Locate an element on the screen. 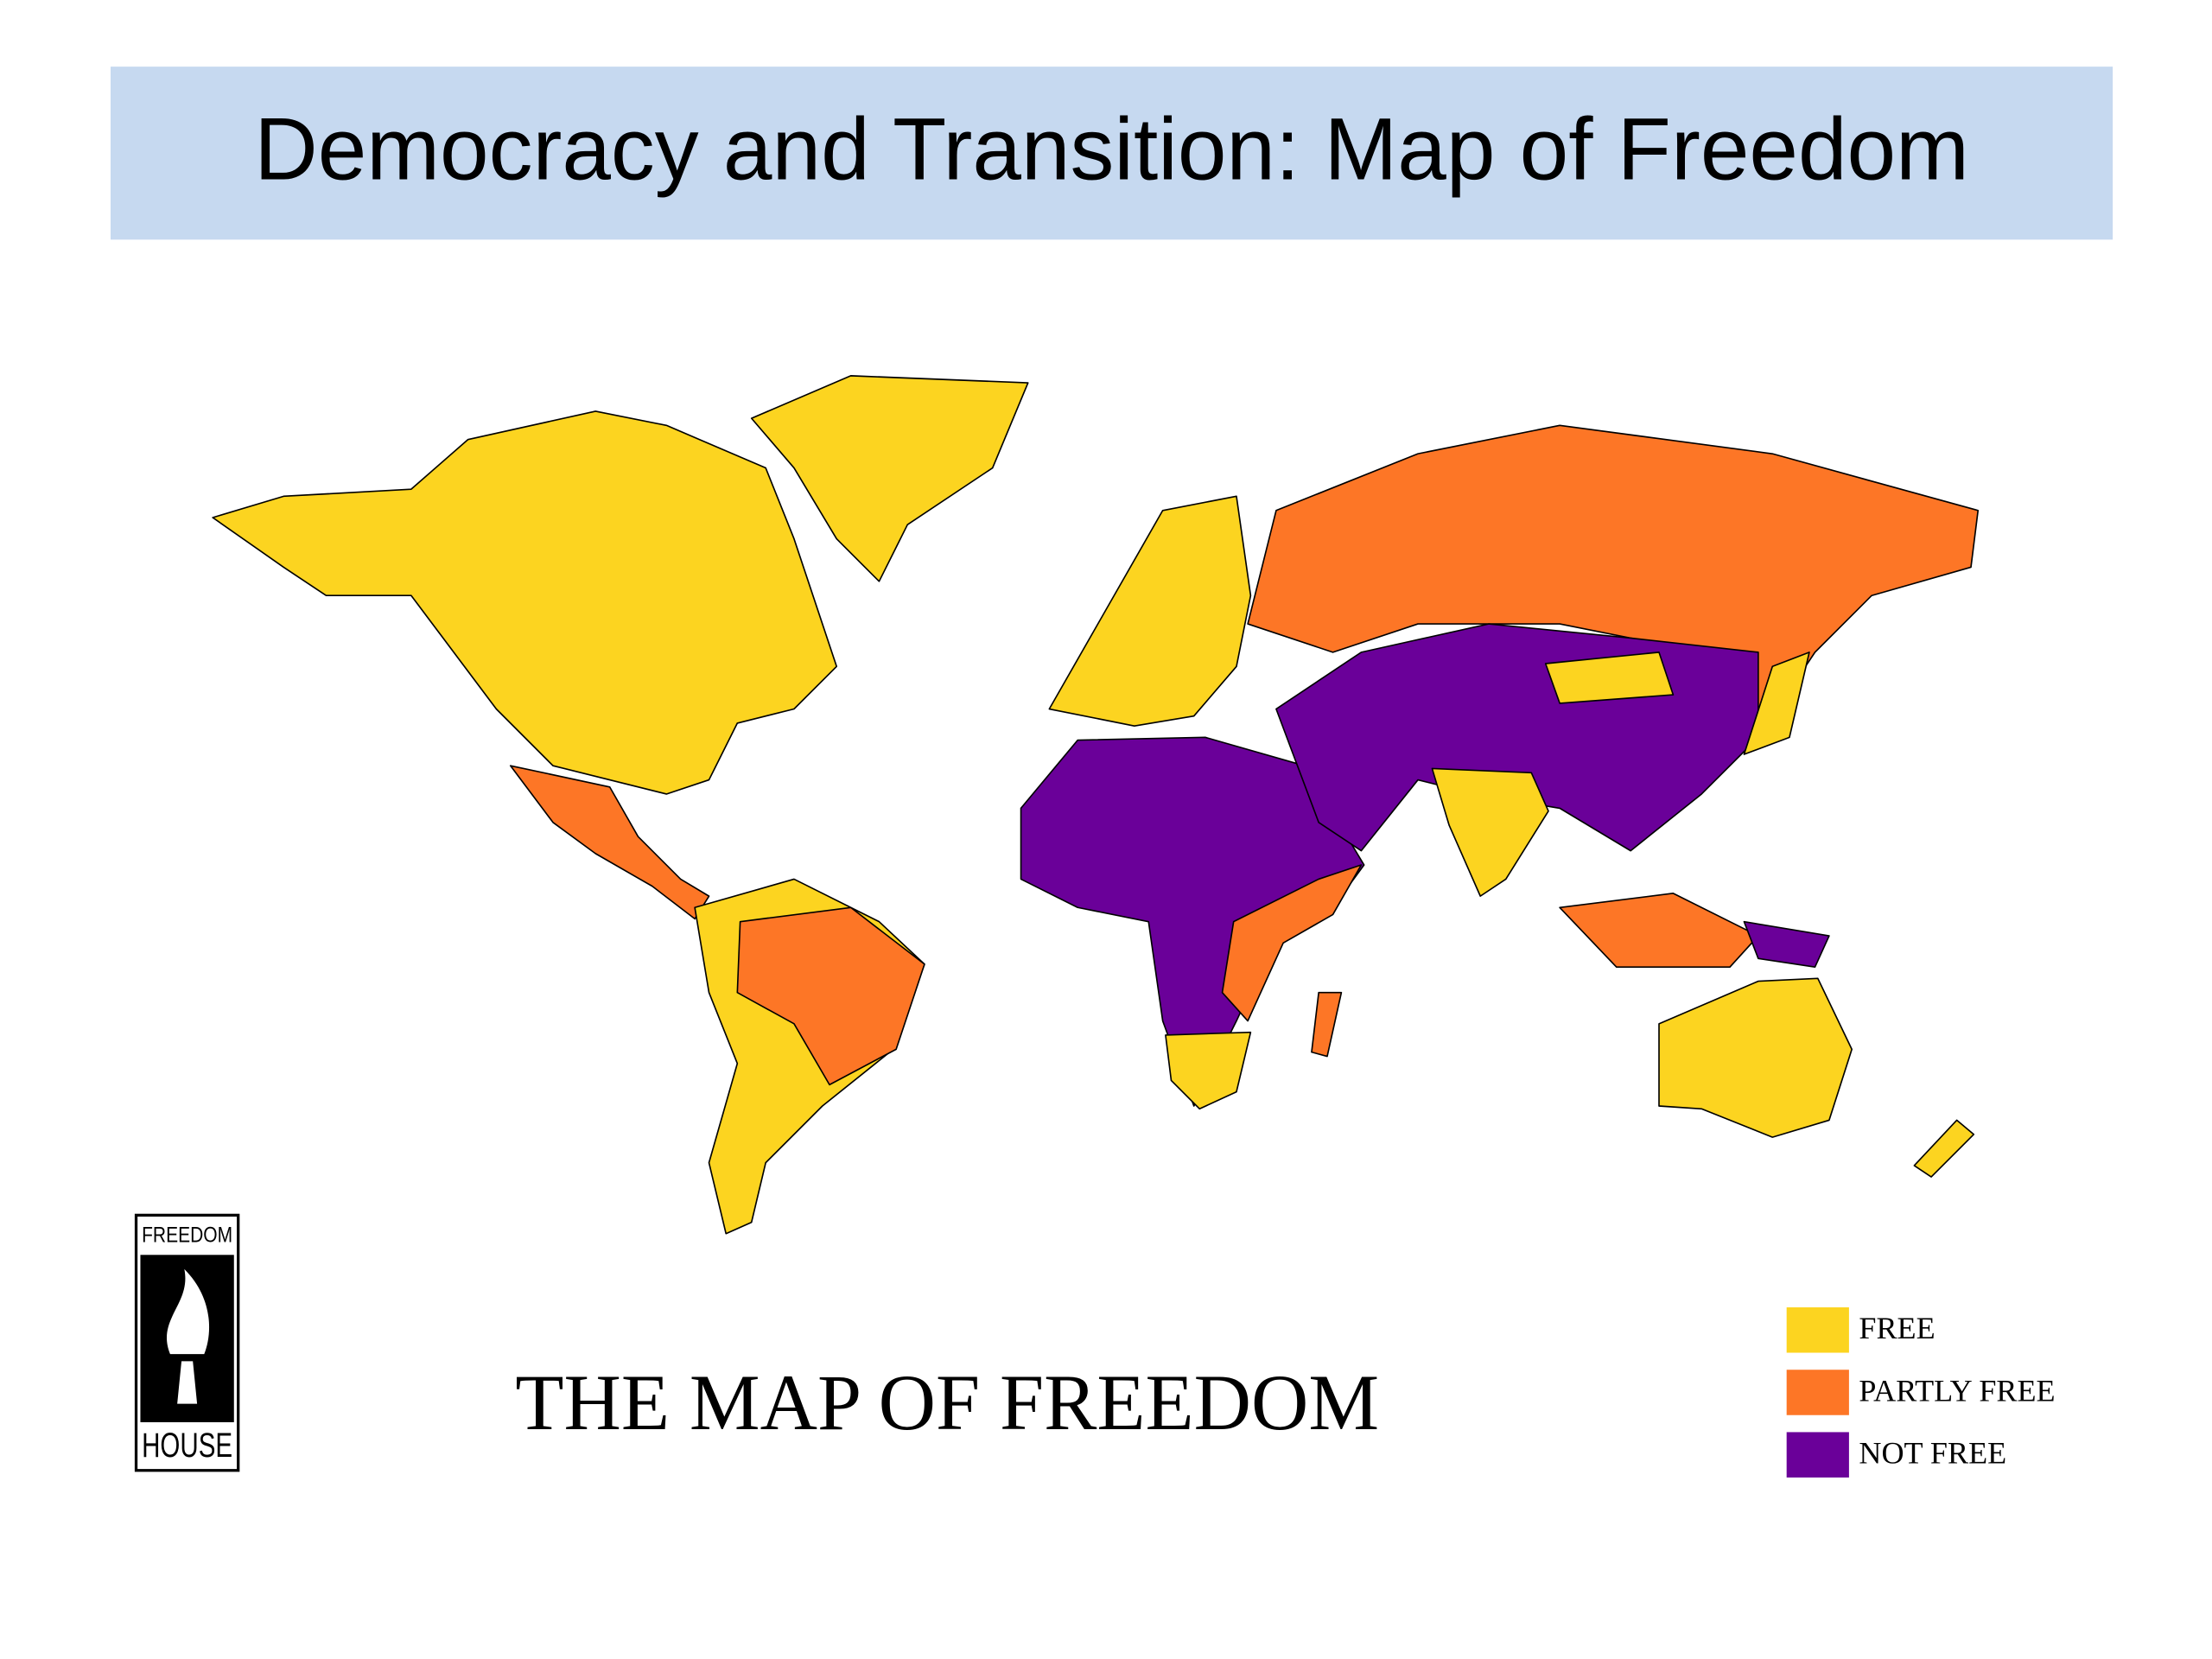  australia is located at coordinates (1755, 1057).